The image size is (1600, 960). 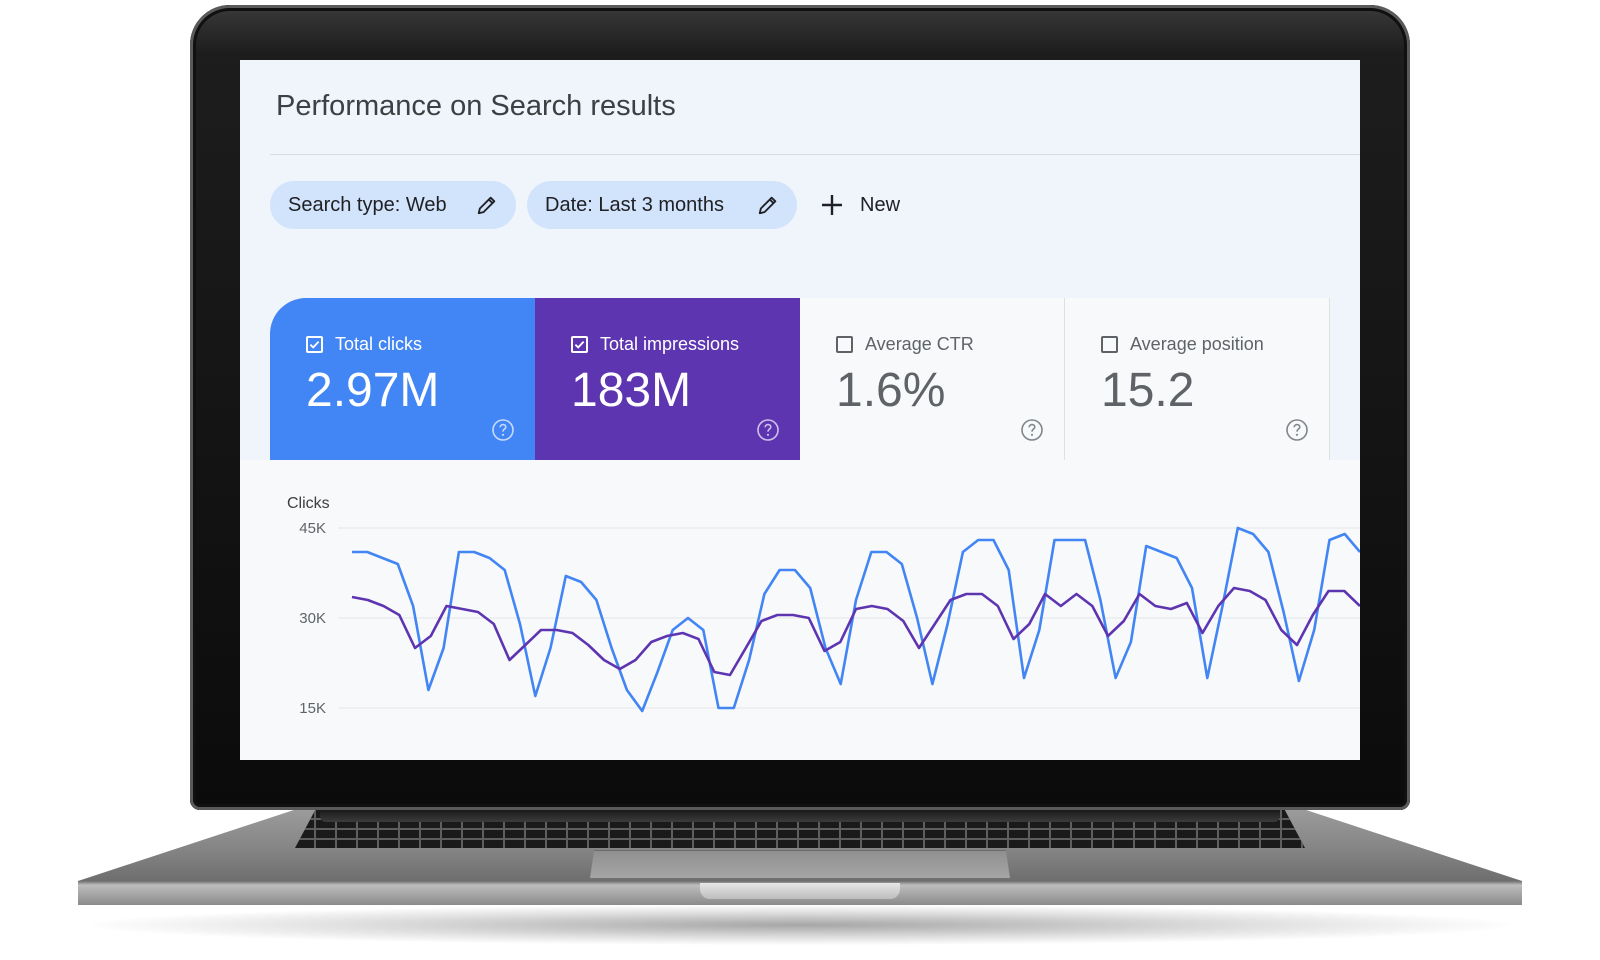 I want to click on search-type-filter-label: Search type: Web, so click(x=367, y=204).